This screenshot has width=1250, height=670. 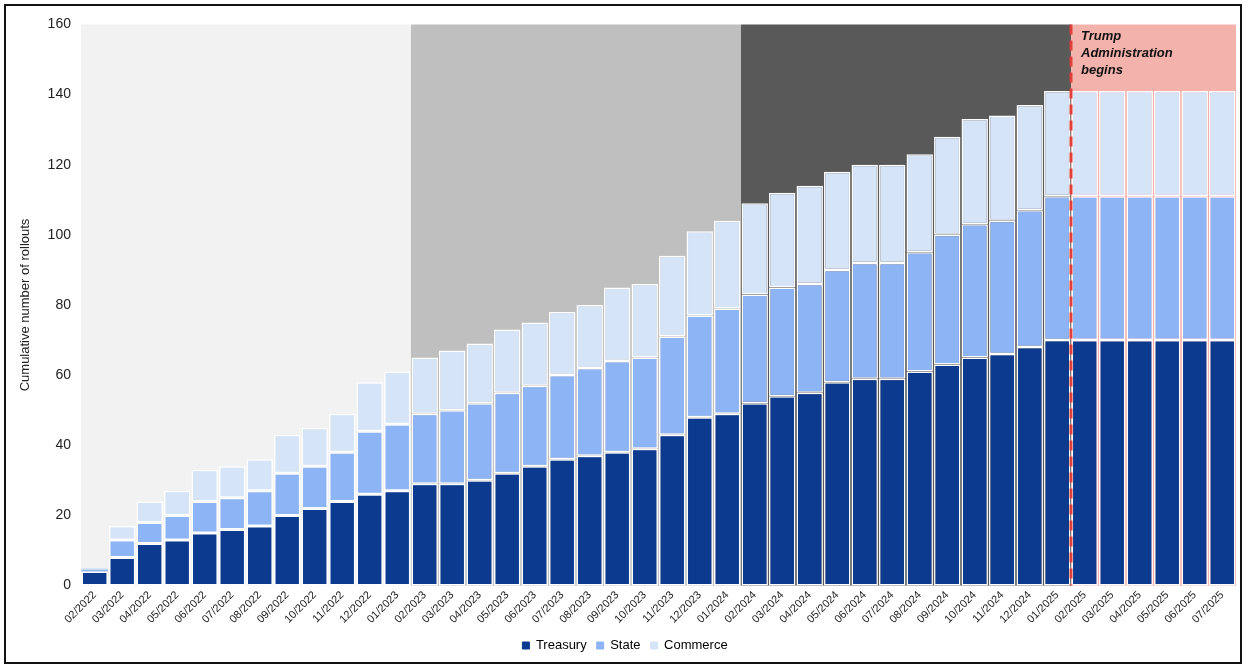 What do you see at coordinates (63, 373) in the screenshot?
I see `y-tick-label: 60` at bounding box center [63, 373].